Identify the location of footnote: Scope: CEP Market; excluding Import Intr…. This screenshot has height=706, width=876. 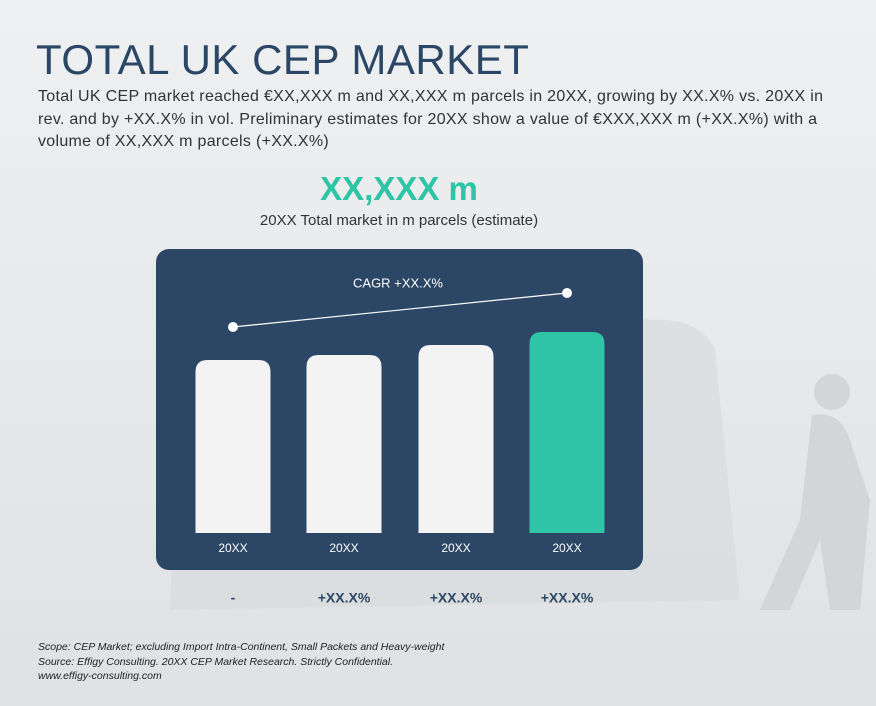
(241, 647).